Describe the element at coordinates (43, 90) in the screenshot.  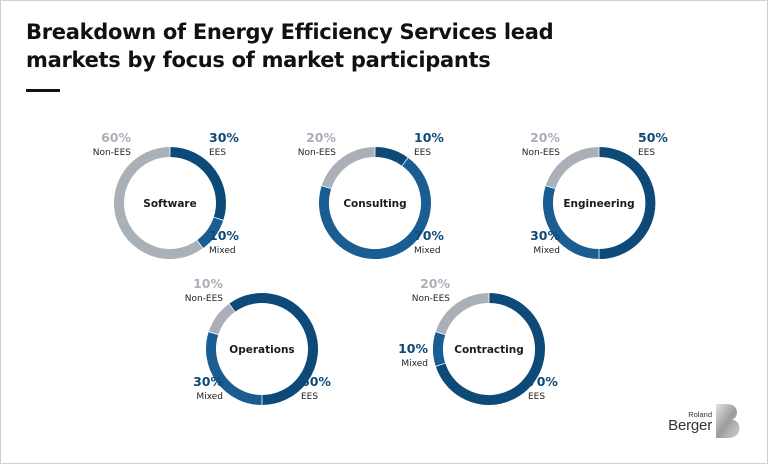
I see `title-underline` at that location.